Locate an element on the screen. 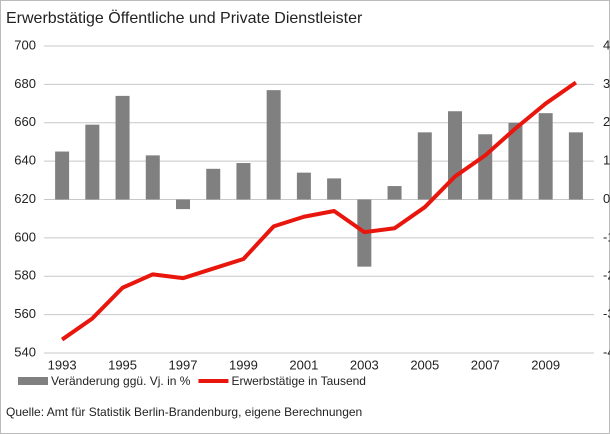 The width and height of the screenshot is (610, 434). y2-tick-label: -3 is located at coordinates (606, 313).